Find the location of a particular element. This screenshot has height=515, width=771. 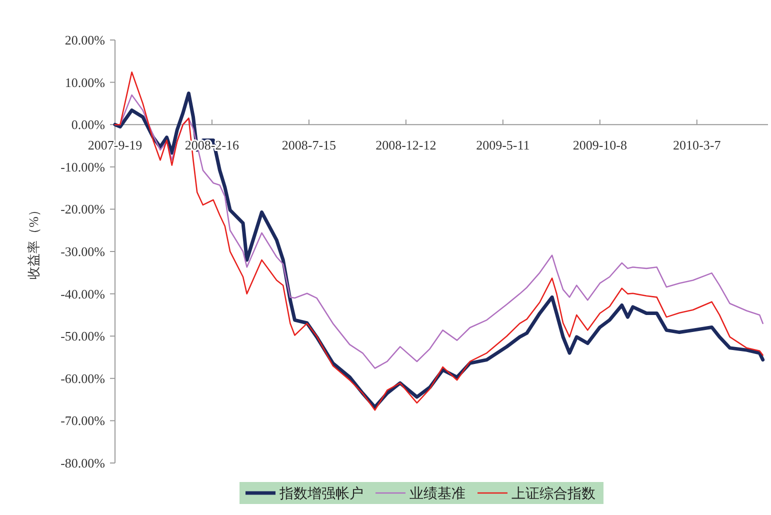

x-tick-label: 2009-10-8 is located at coordinates (599, 145).